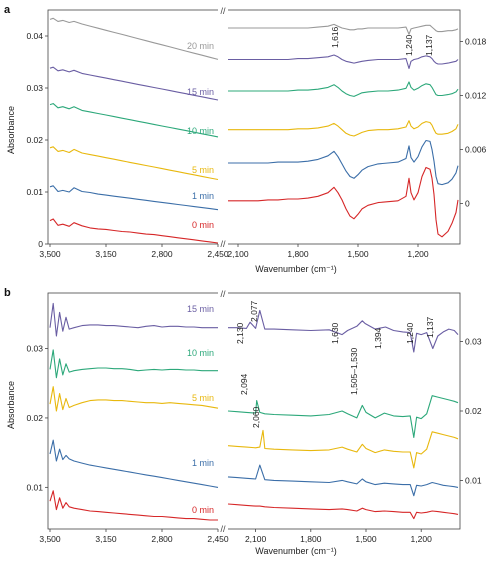 The image size is (501, 564). I want to click on panel-a-peak-annotation: 1,137, so click(429, 45).